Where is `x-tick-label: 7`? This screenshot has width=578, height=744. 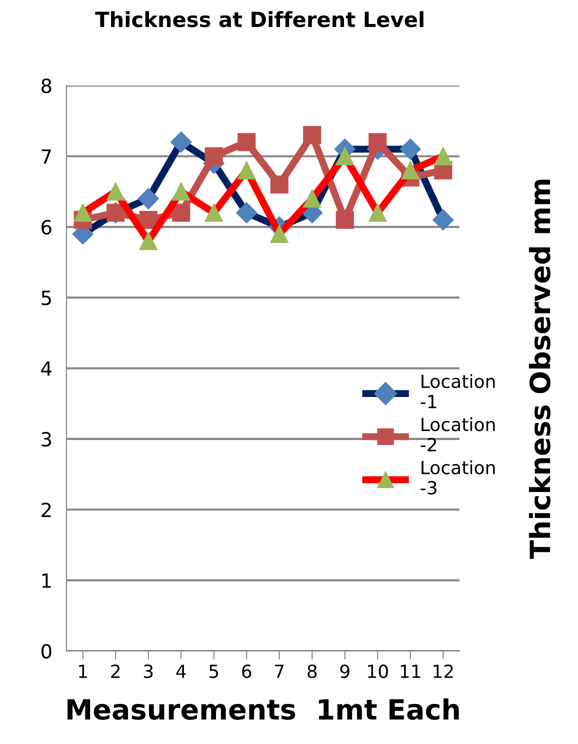
x-tick-label: 7 is located at coordinates (279, 671).